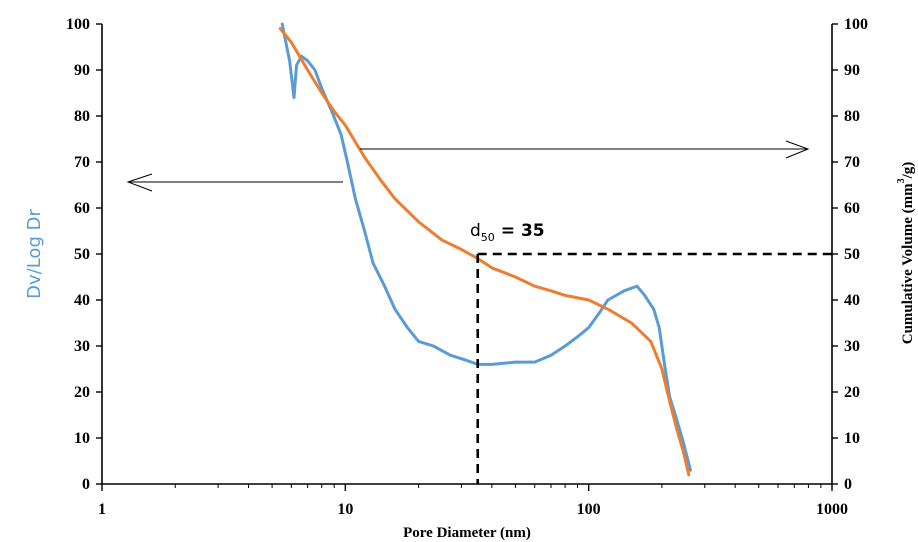  I want to click on d50-annotation: d50 = 35, so click(507, 232).